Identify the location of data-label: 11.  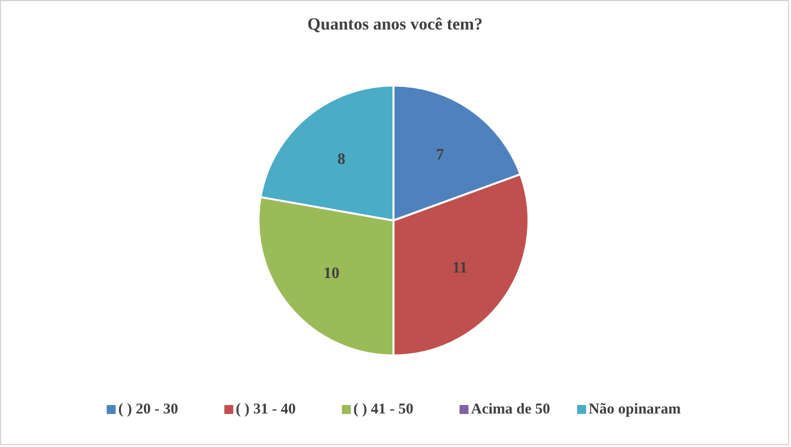
(460, 267).